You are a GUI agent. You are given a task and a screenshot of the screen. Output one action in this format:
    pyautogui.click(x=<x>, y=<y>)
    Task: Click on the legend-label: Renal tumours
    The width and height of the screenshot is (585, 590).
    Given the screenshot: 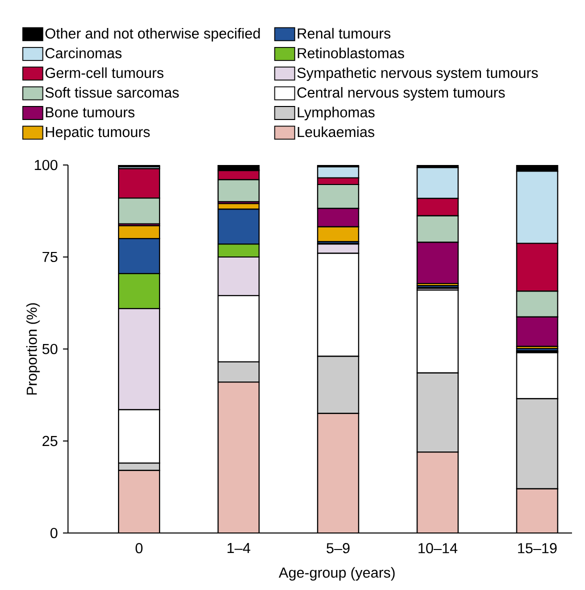 What is the action you would take?
    pyautogui.click(x=344, y=33)
    